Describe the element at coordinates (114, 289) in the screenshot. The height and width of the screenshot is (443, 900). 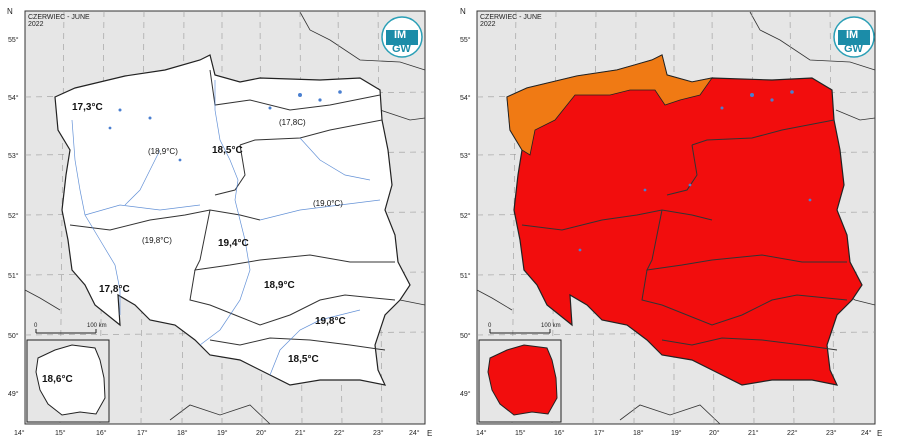
I see `region-label: 17,8°C` at that location.